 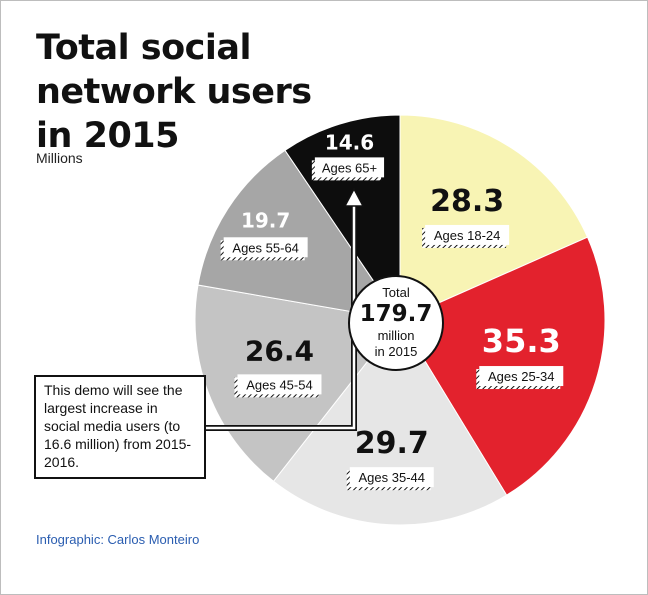 What do you see at coordinates (467, 201) in the screenshot?
I see `slice-value-label: 28.3` at bounding box center [467, 201].